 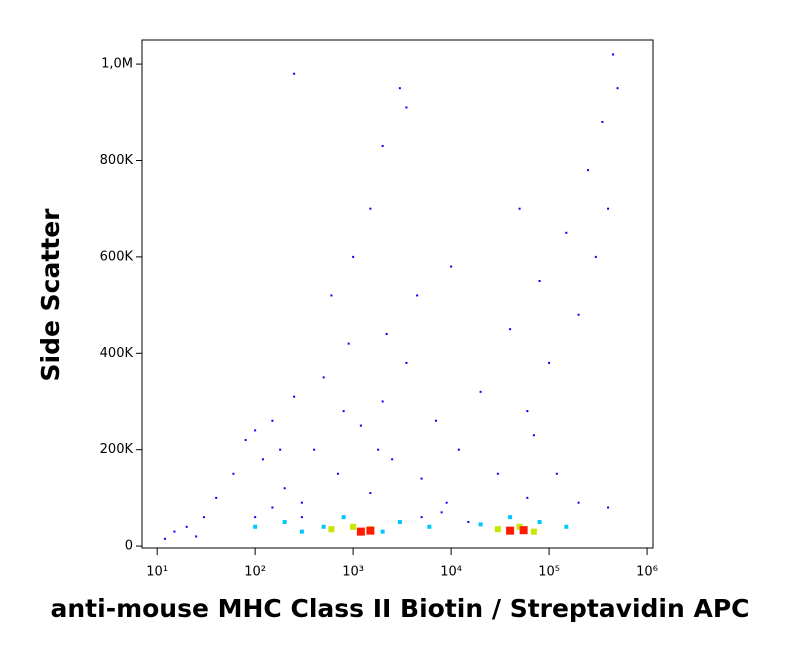 What do you see at coordinates (451, 572) in the screenshot?
I see `x-tick-label: 10⁴` at bounding box center [451, 572].